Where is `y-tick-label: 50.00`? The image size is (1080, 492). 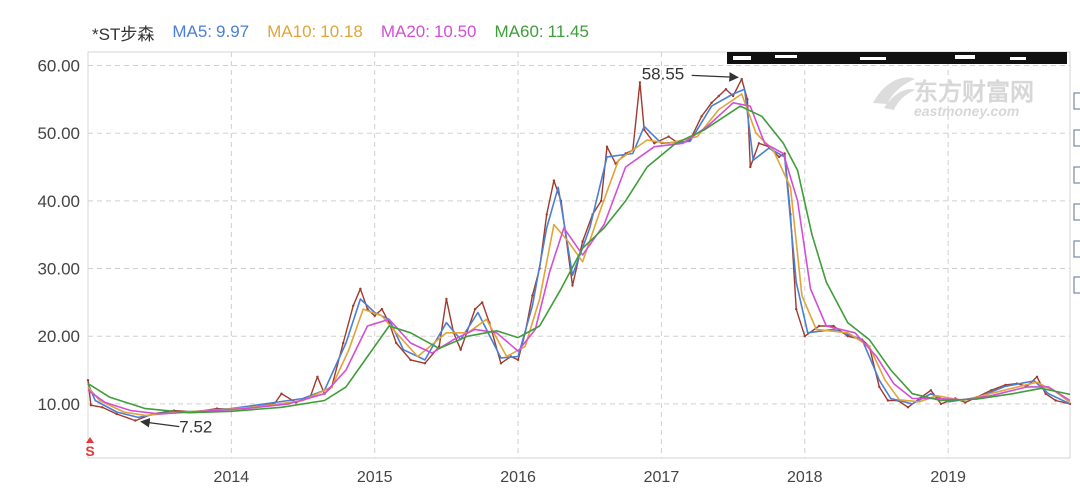 y-tick-label: 50.00 is located at coordinates (58, 133).